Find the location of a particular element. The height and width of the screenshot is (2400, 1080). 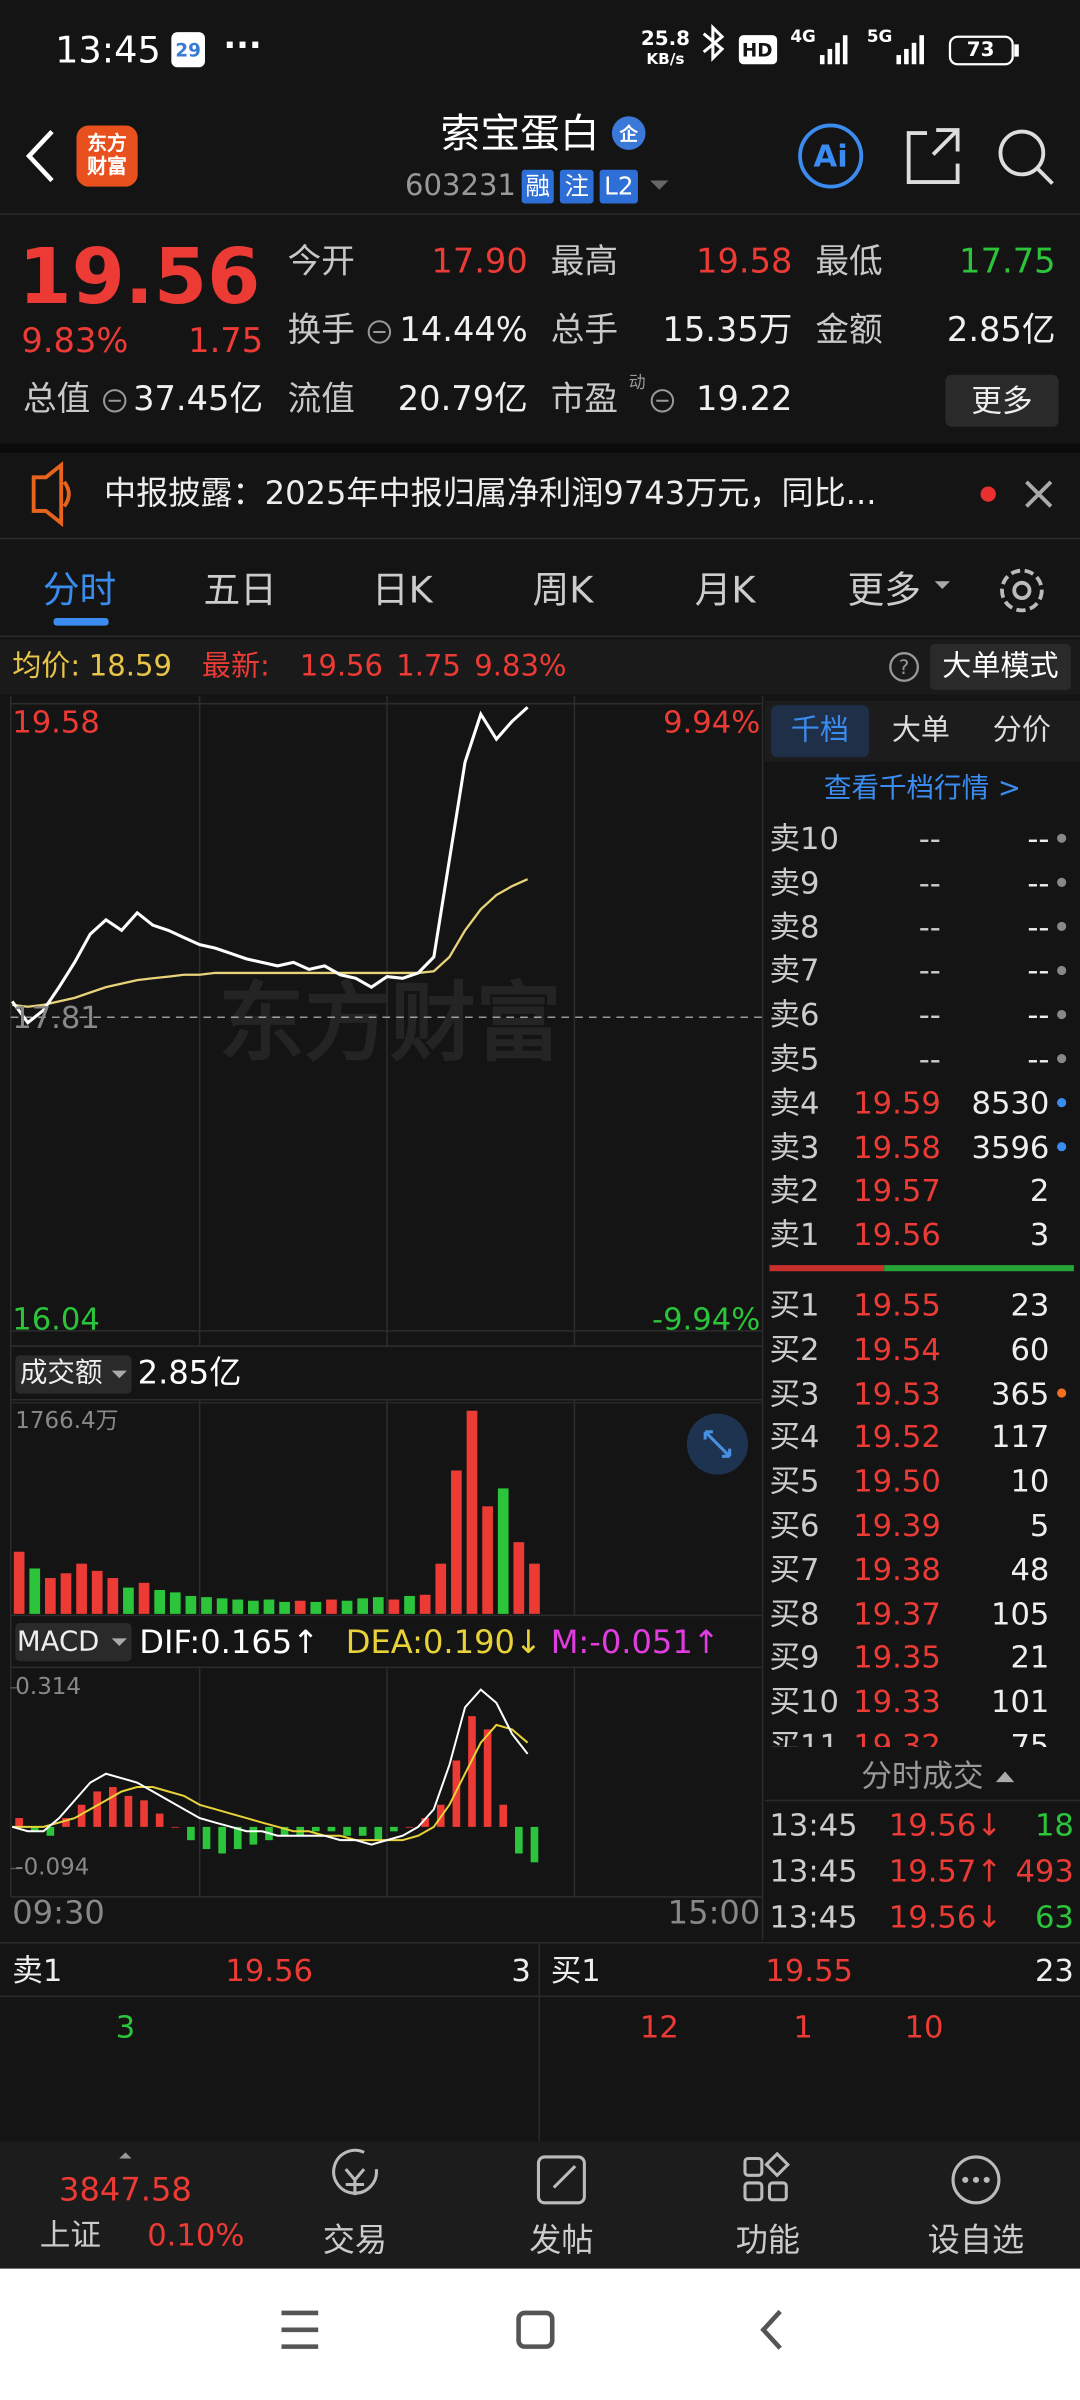

field-value: 19.58 is located at coordinates (744, 262).